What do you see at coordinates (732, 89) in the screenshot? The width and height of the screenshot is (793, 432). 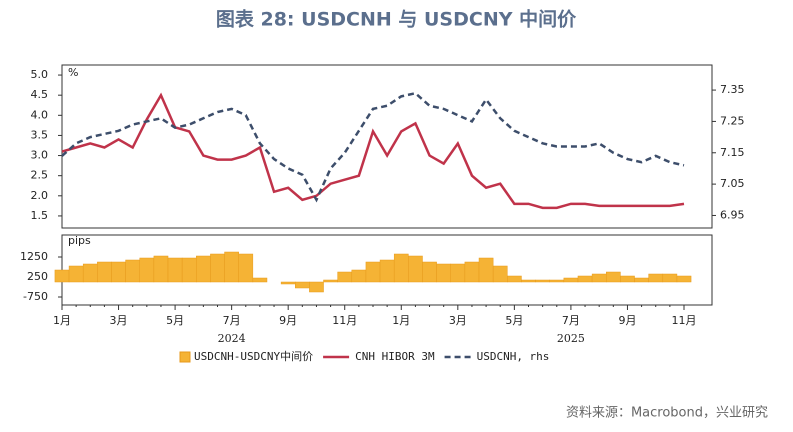 I see `y-tick-label: 7.35` at bounding box center [732, 89].